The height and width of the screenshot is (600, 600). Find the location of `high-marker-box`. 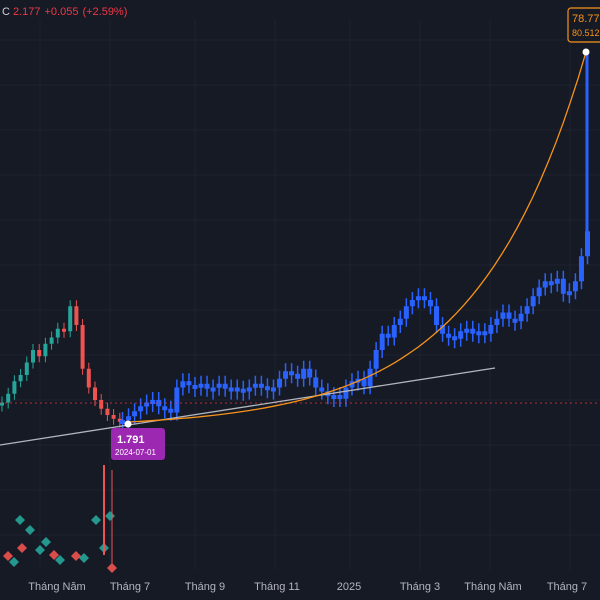

high-marker-box is located at coordinates (583, 25).